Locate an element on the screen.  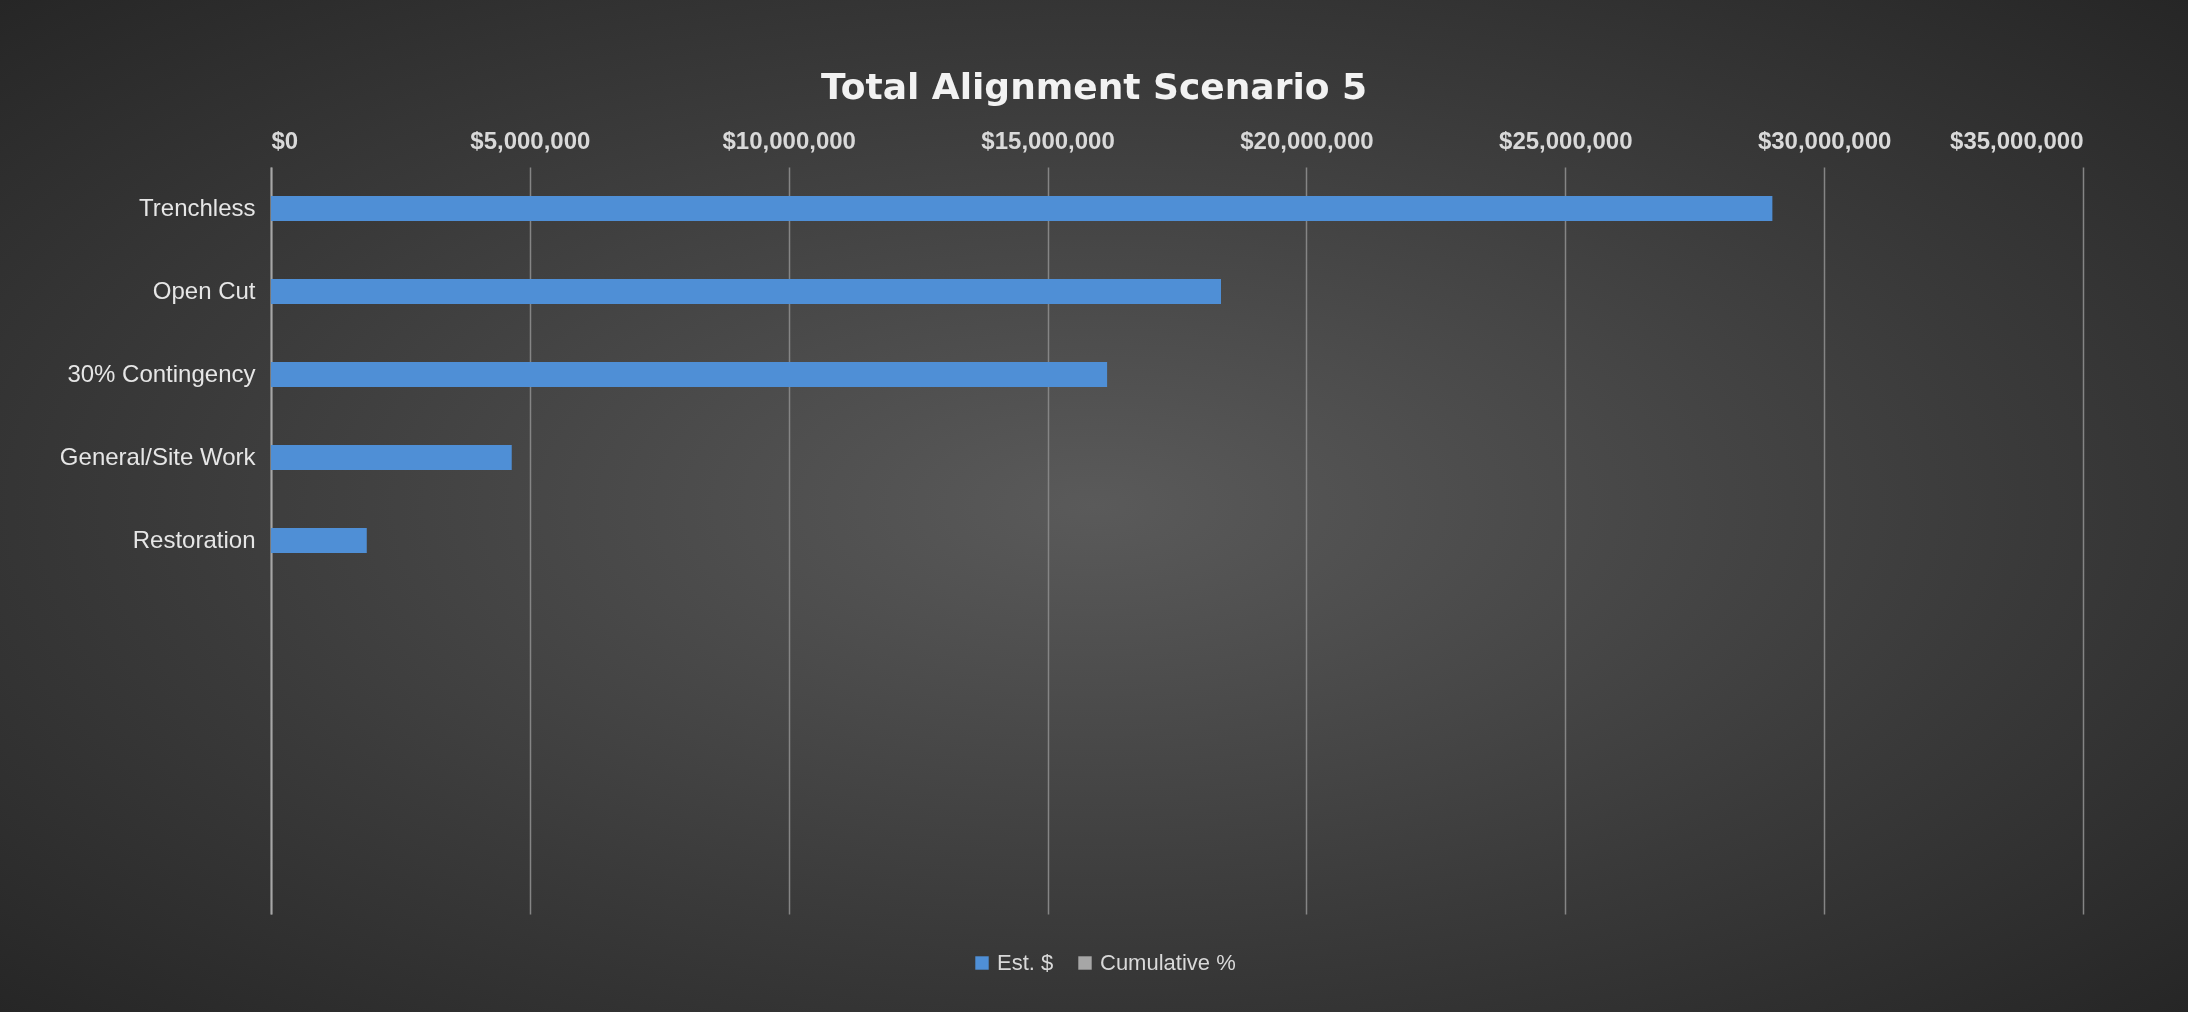
x-tick-label: $20,000,000 is located at coordinates (1307, 140).